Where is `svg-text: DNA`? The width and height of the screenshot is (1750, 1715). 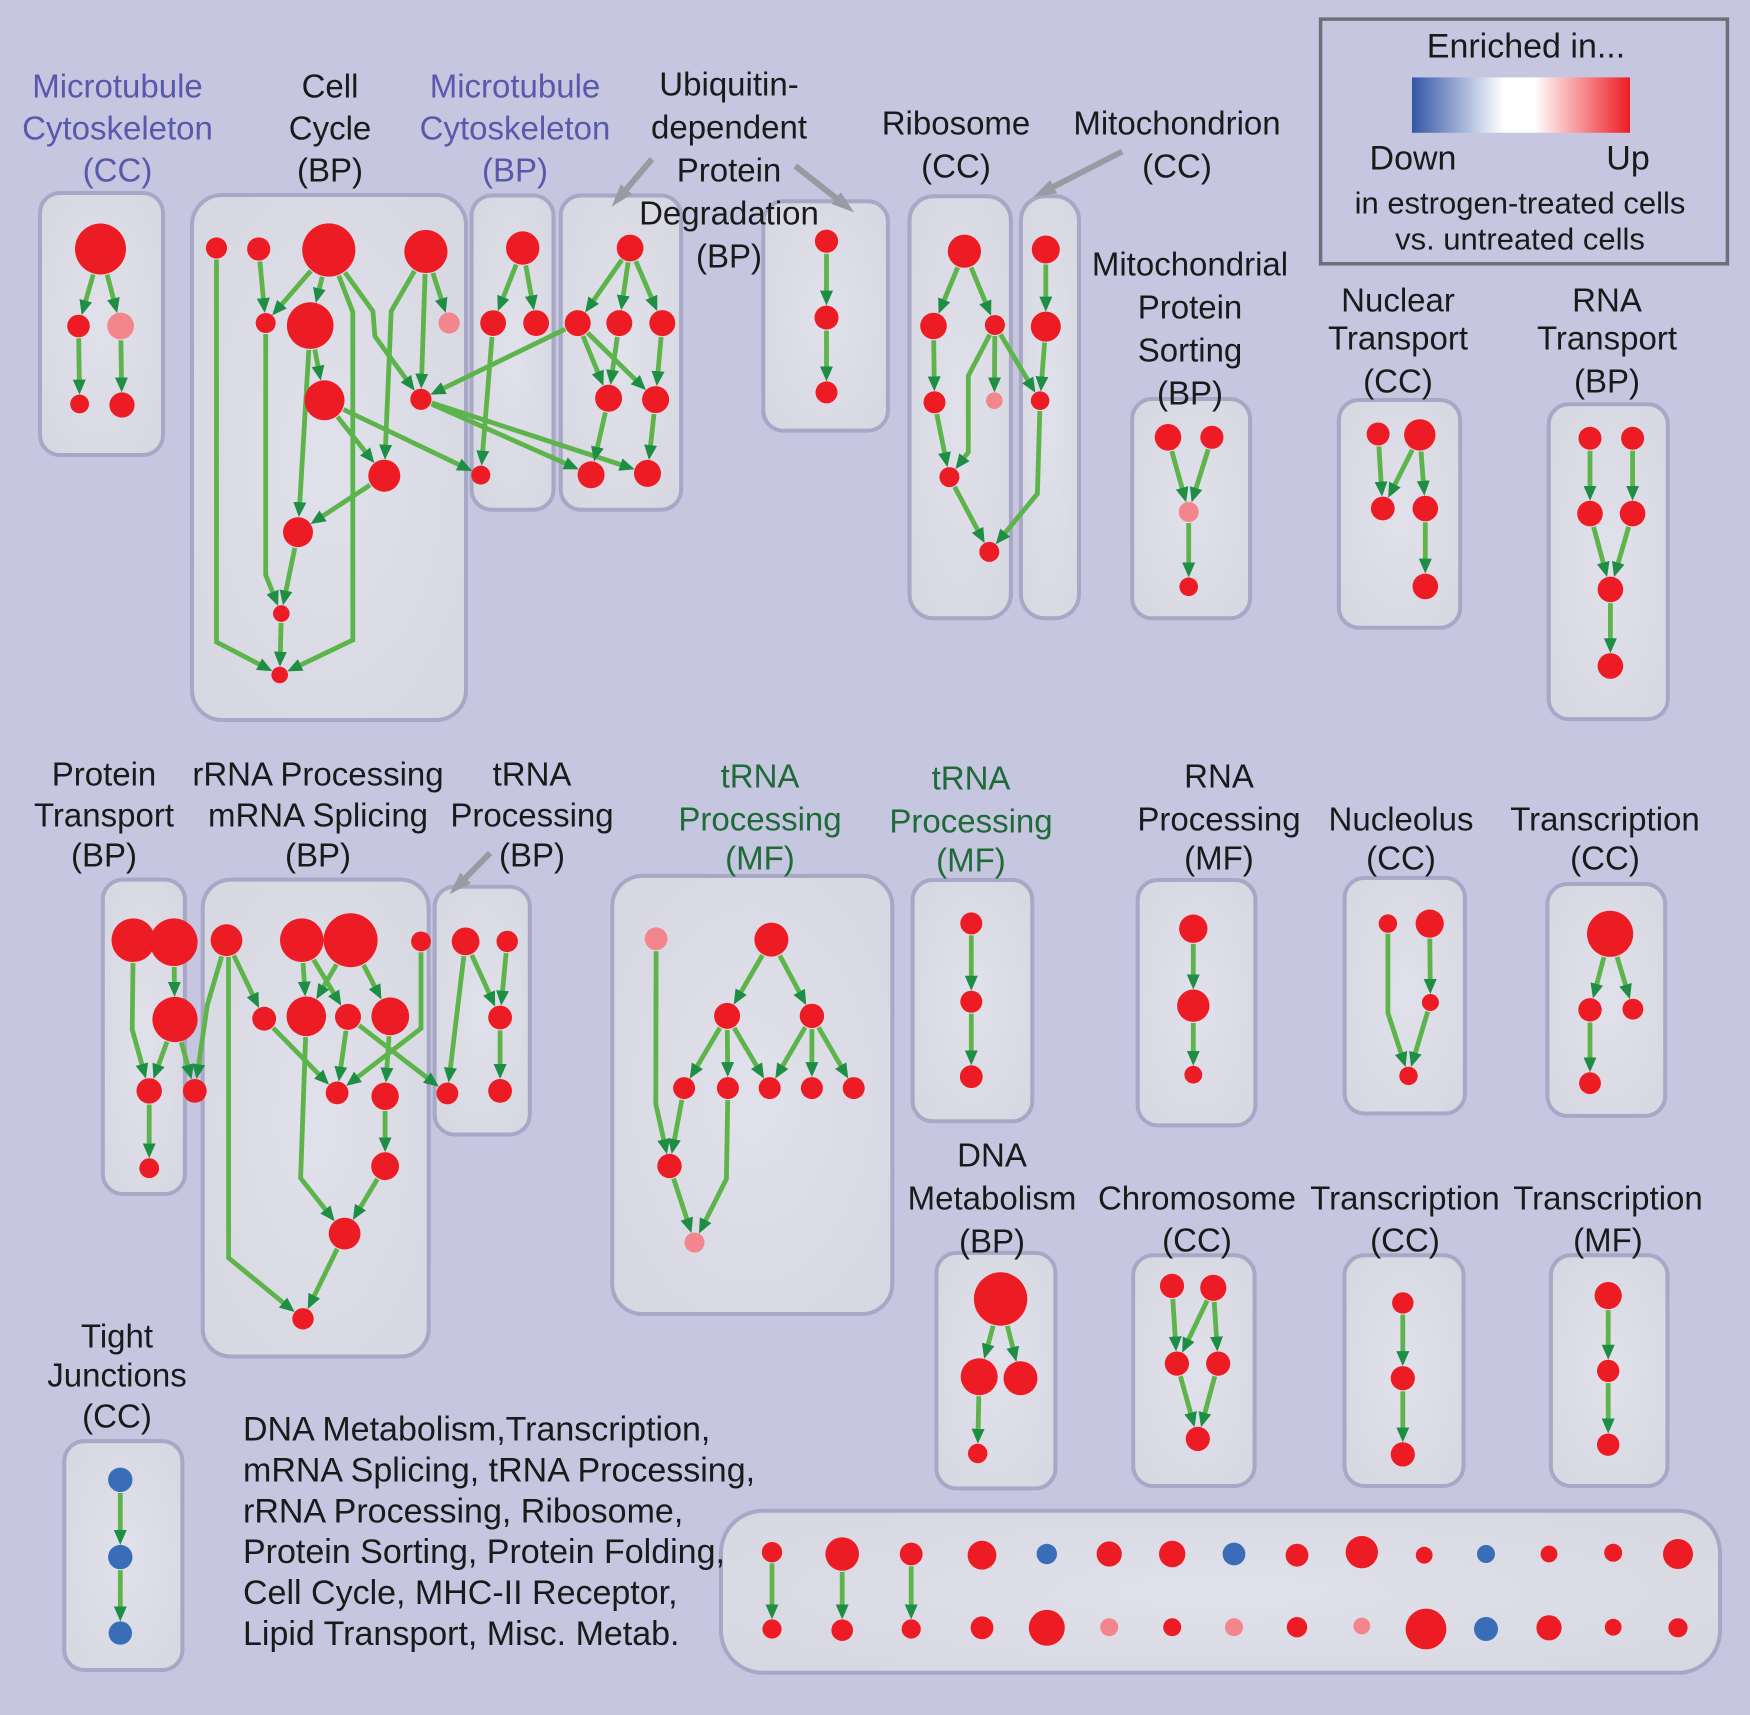
svg-text: DNA is located at coordinates (992, 1155).